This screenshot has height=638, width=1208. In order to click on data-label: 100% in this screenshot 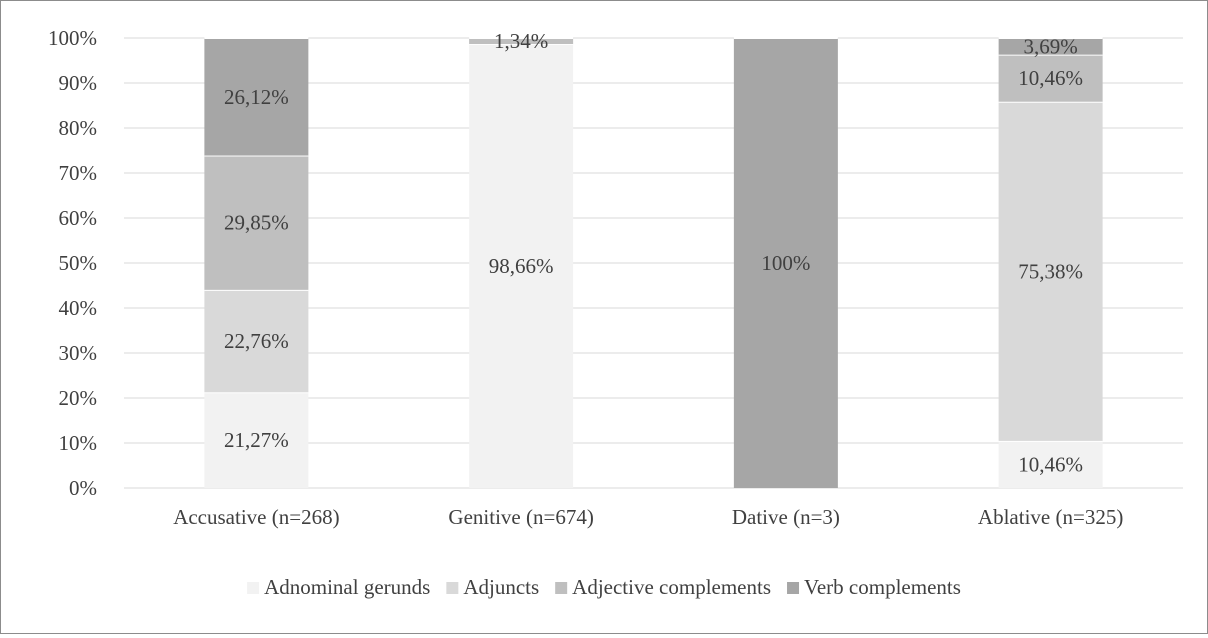, I will do `click(785, 263)`.